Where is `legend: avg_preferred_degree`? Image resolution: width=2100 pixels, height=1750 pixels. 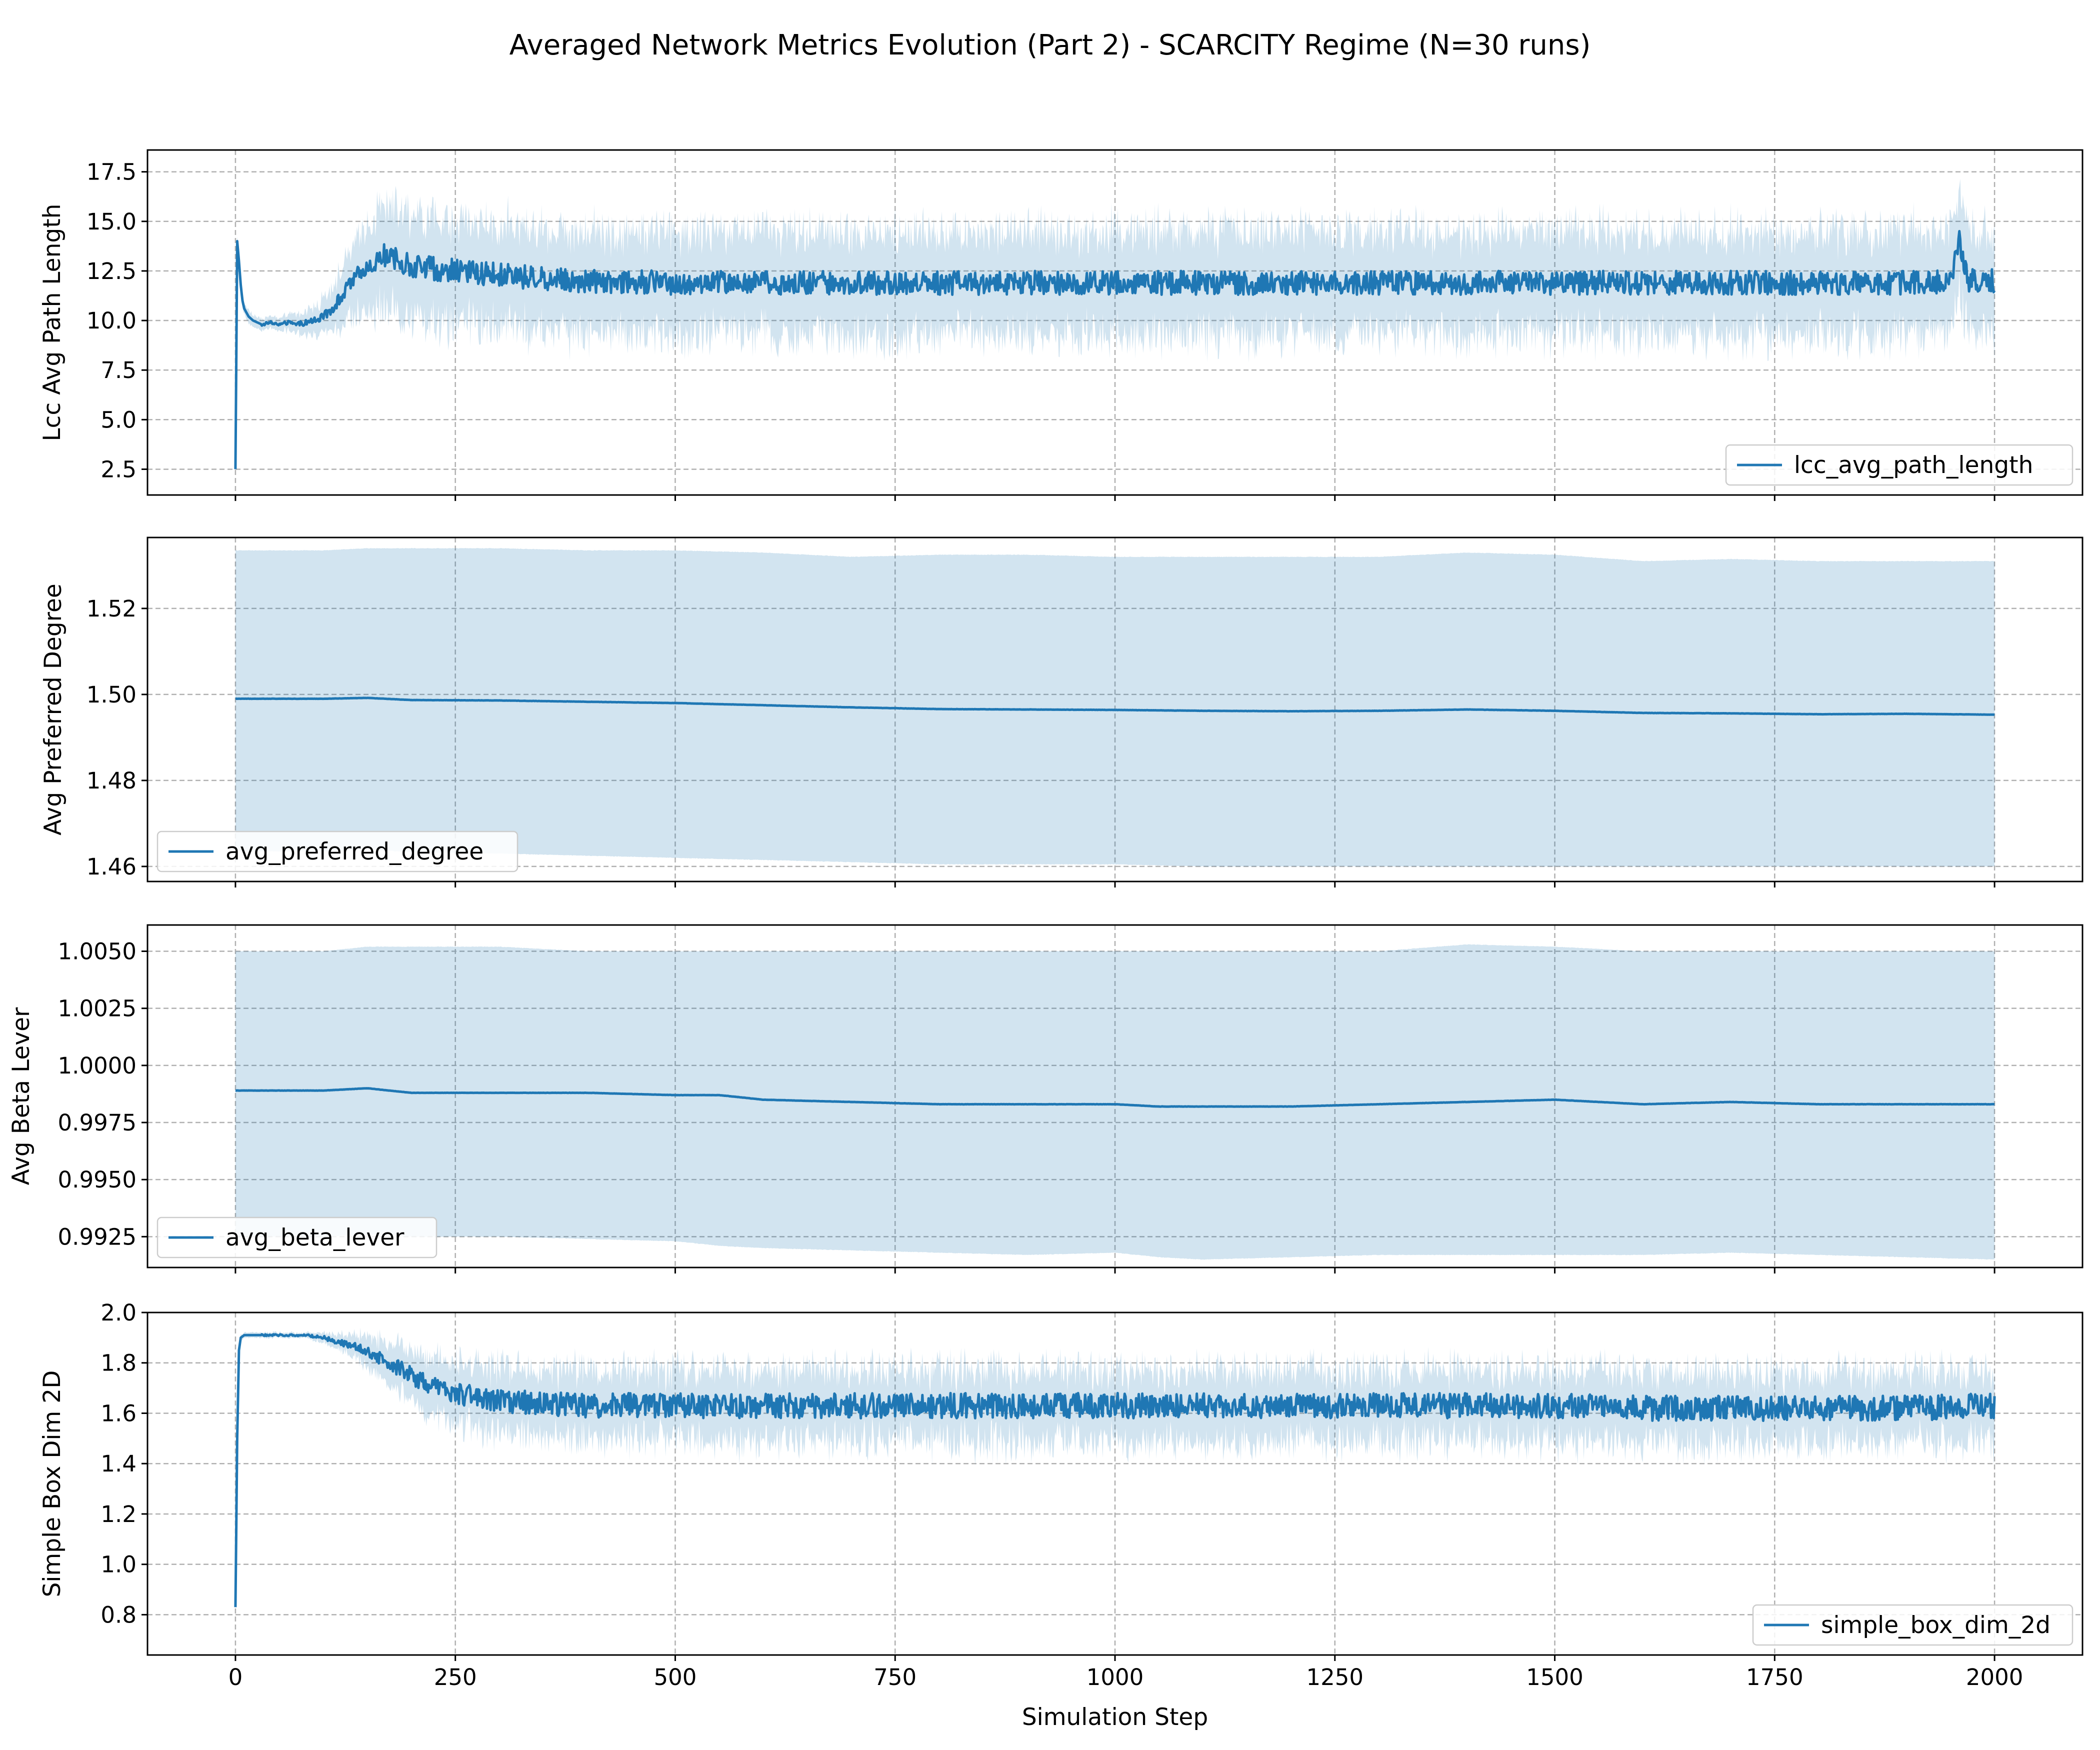
legend: avg_preferred_degree is located at coordinates (337, 851).